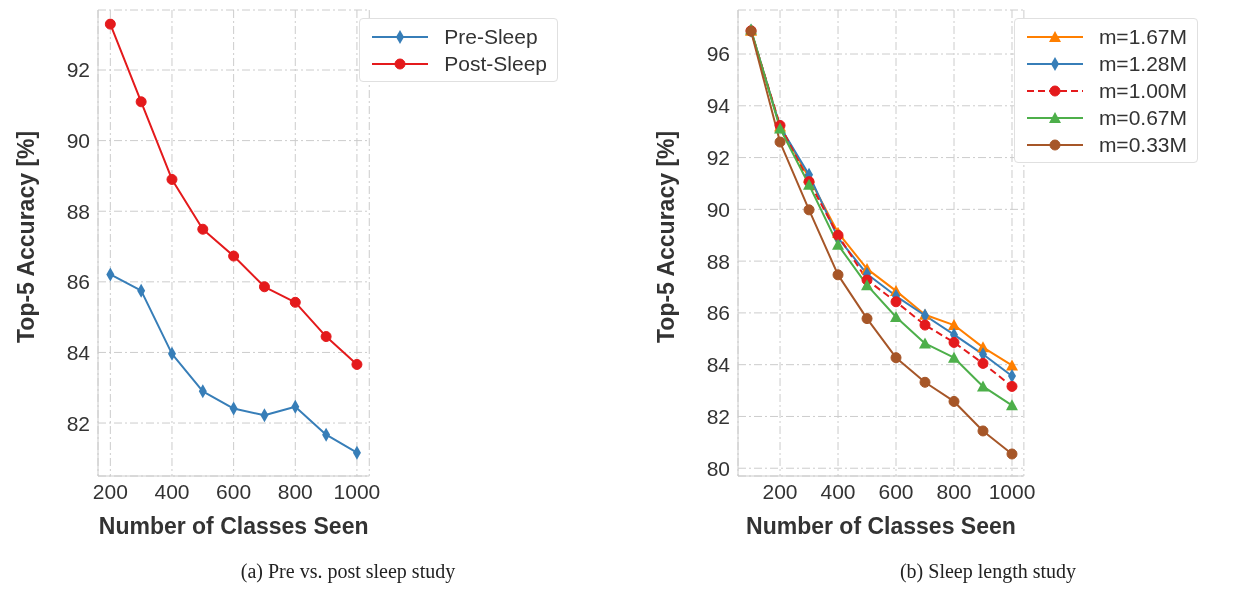 Image resolution: width=1251 pixels, height=605 pixels. What do you see at coordinates (1142, 64) in the screenshot?
I see `legend-label: m=1.28M` at bounding box center [1142, 64].